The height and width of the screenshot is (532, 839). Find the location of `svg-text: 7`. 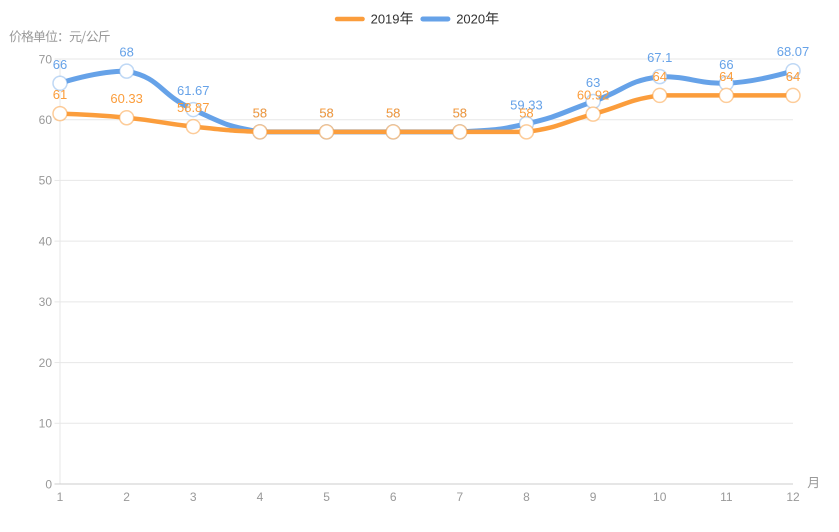

svg-text: 7 is located at coordinates (459, 497).